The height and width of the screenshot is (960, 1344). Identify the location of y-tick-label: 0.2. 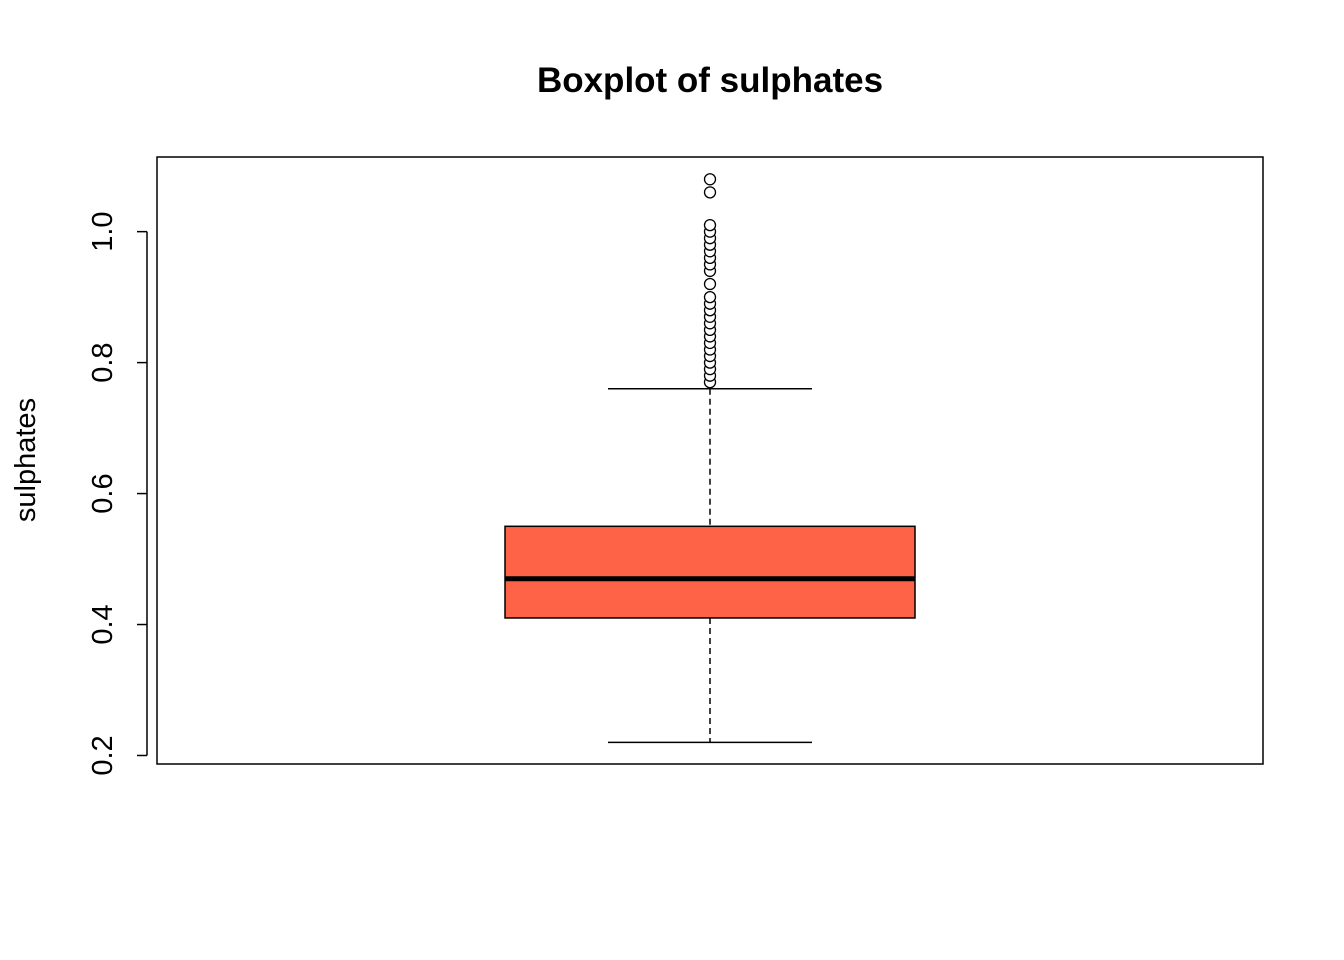
(103, 755).